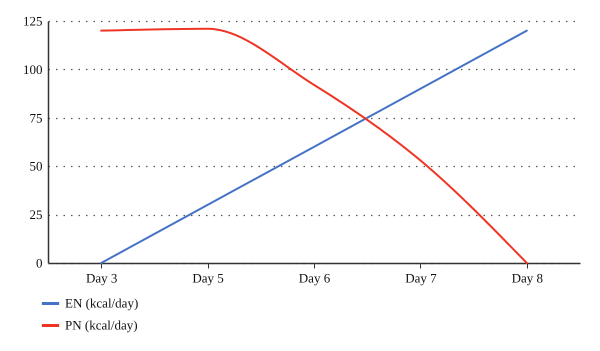 Image resolution: width=600 pixels, height=351 pixels. Describe the element at coordinates (32, 21) in the screenshot. I see `y-tick-label: 125` at that location.